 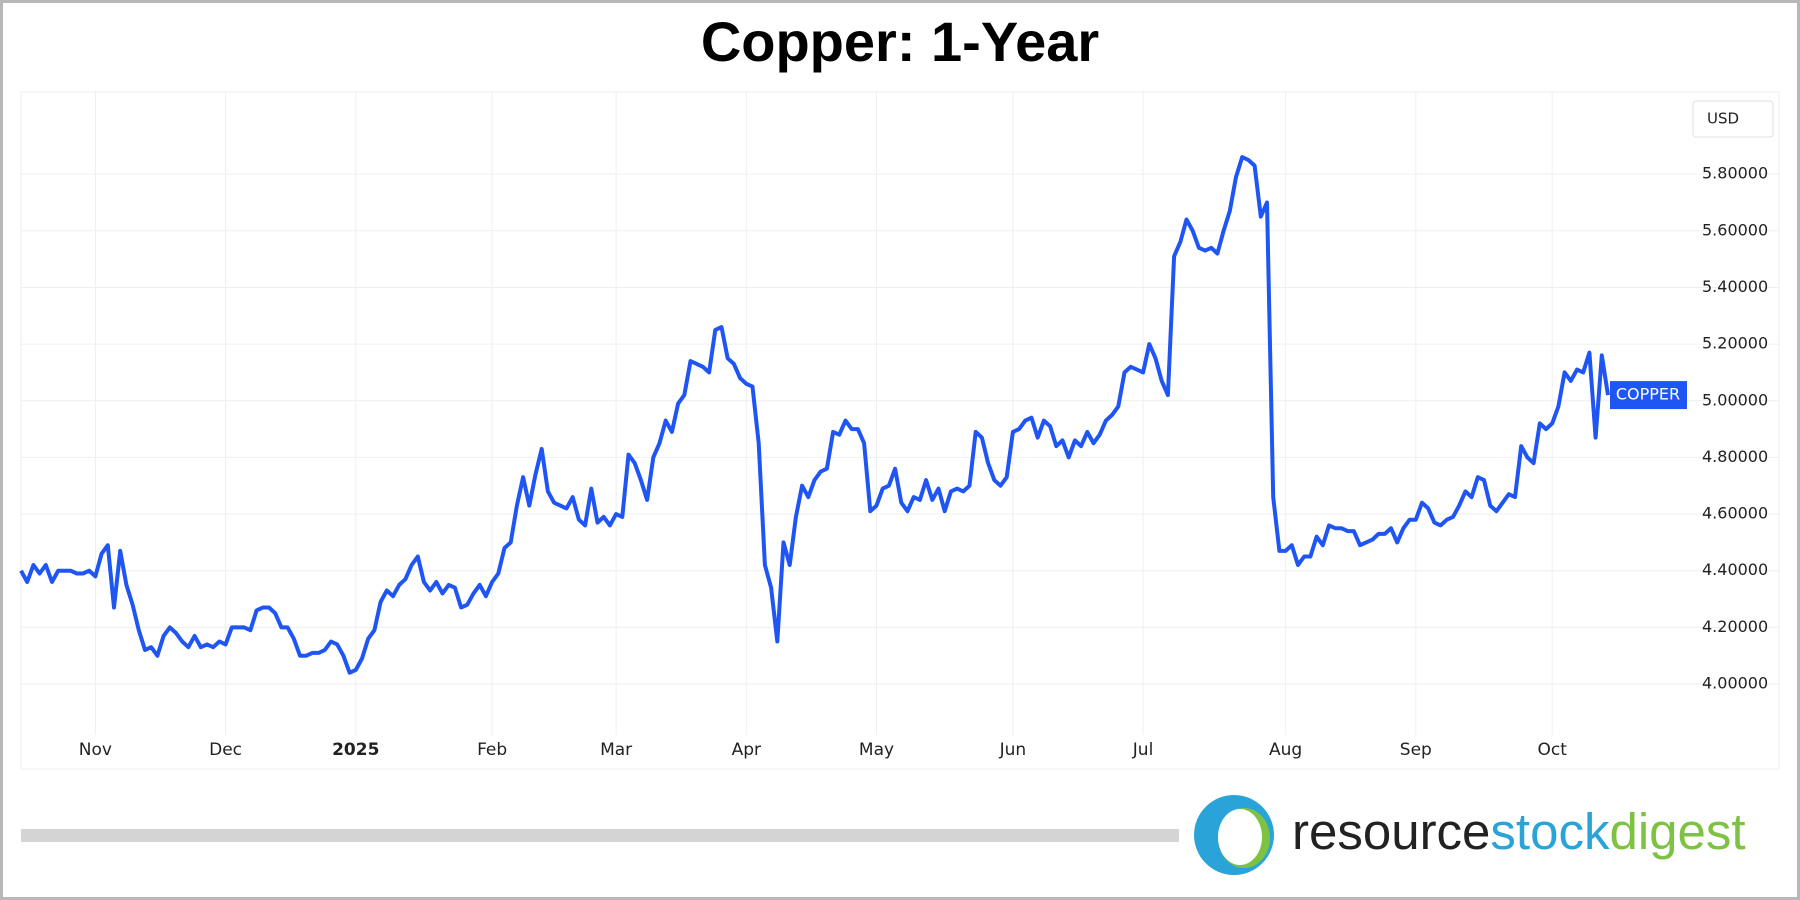 I want to click on x-tick-label: Apr, so click(x=746, y=750).